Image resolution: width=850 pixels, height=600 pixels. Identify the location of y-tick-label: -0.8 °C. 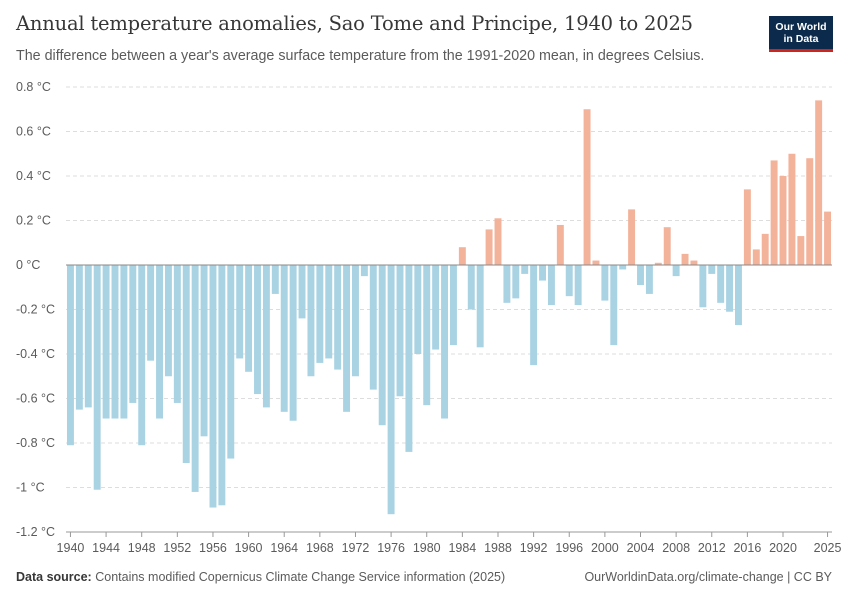
(35, 443).